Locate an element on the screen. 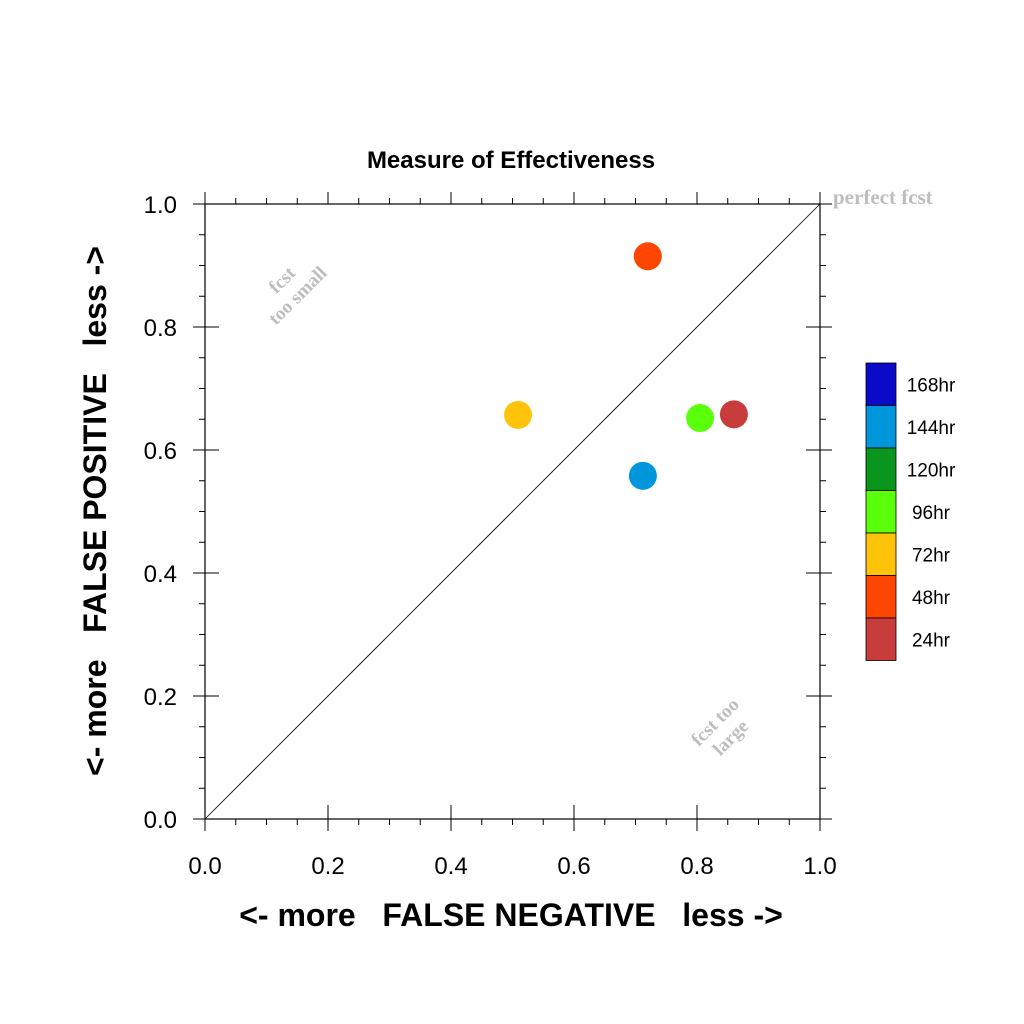 The width and height of the screenshot is (1024, 1024). legend-label-144hr: 144hr is located at coordinates (931, 428).